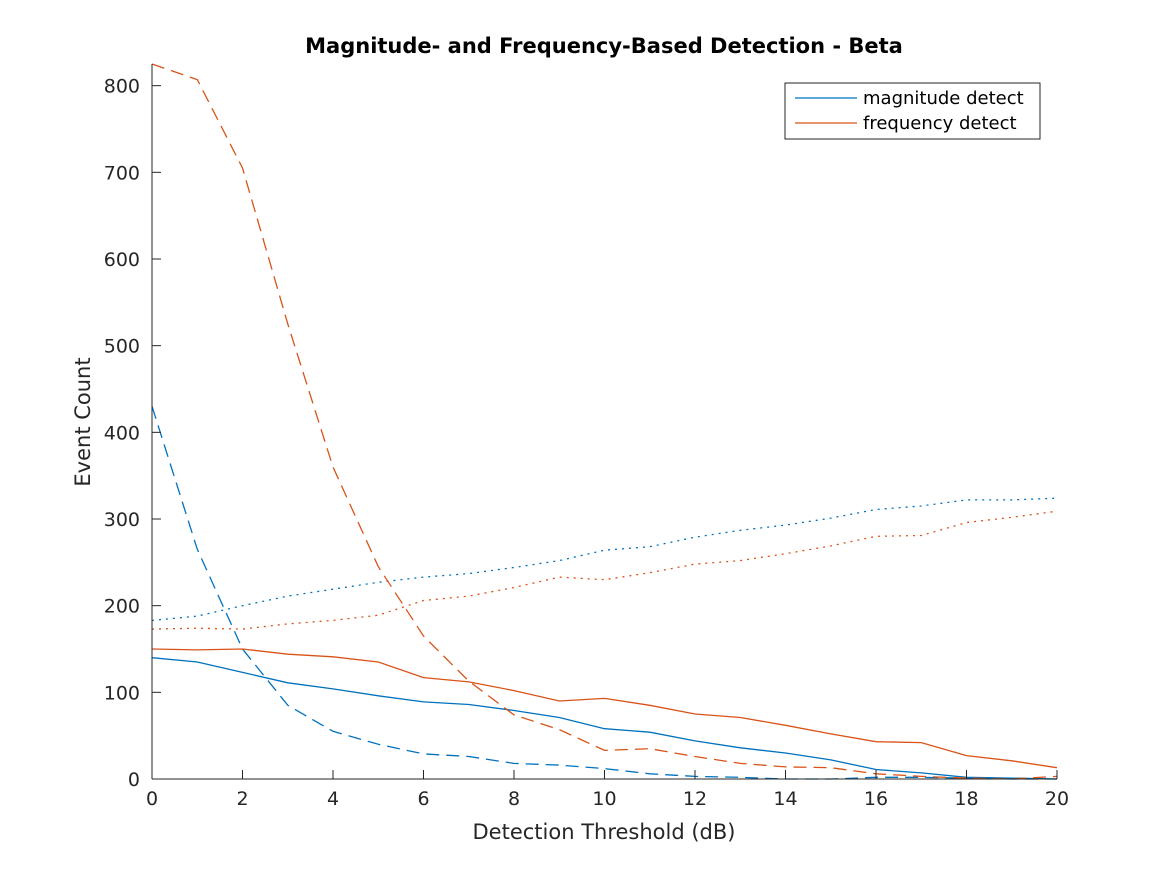 Image resolution: width=1167 pixels, height=875 pixels. Describe the element at coordinates (122, 260) in the screenshot. I see `y-tick-label: 600` at that location.